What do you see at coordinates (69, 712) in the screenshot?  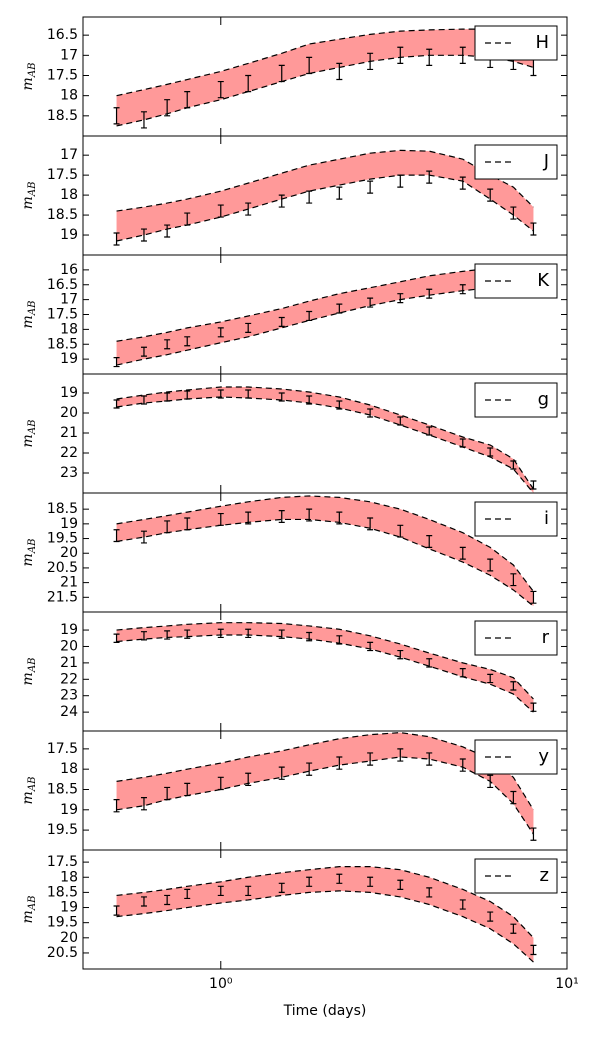 I see `y-tick-label: 24` at bounding box center [69, 712].